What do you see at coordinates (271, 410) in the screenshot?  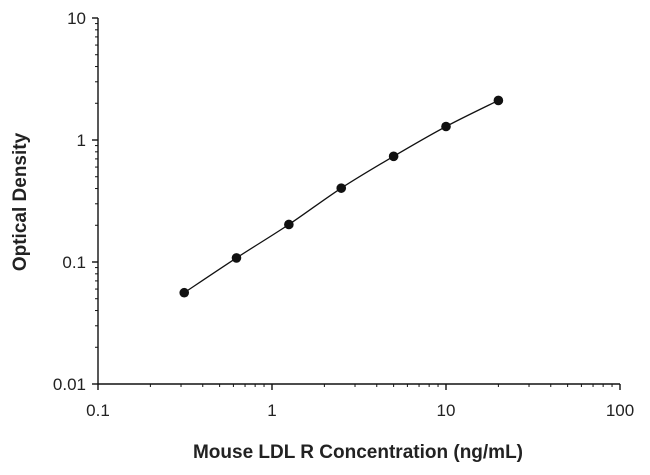 I see `x-tick-label: 1` at bounding box center [271, 410].